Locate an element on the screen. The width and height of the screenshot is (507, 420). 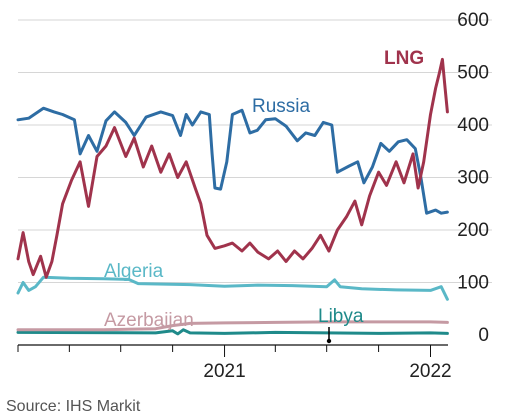
y-axis: 0 100 200 300 400 500 600 is located at coordinates (473, 178).